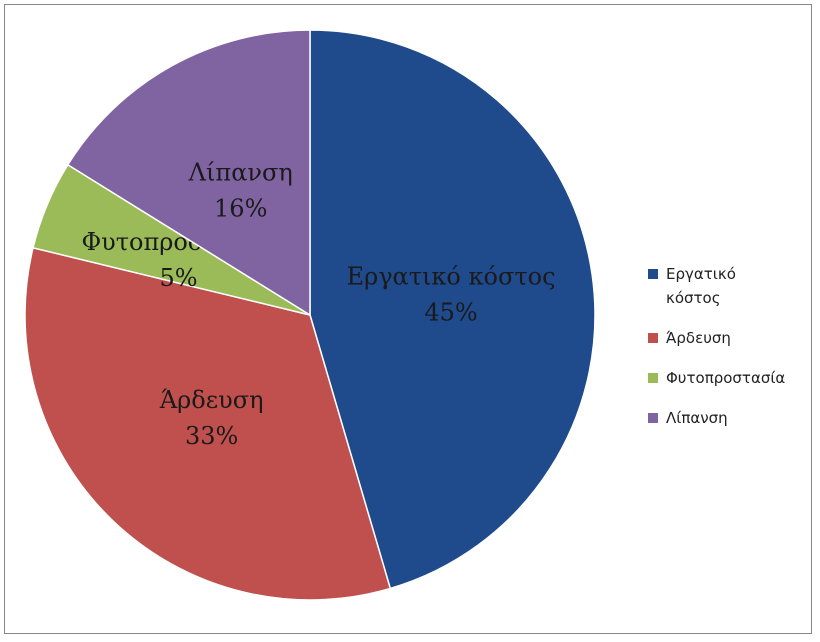 This screenshot has height=642, width=820. Describe the element at coordinates (211, 400) in the screenshot. I see `slice-label: Άρδευση` at that location.